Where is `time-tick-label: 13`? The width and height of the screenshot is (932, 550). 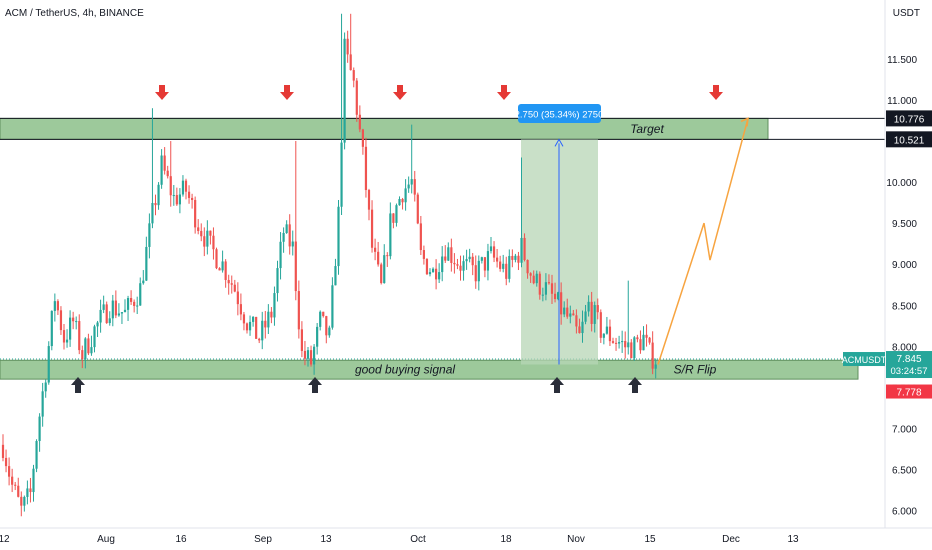
time-tick-label: 13 is located at coordinates (793, 539).